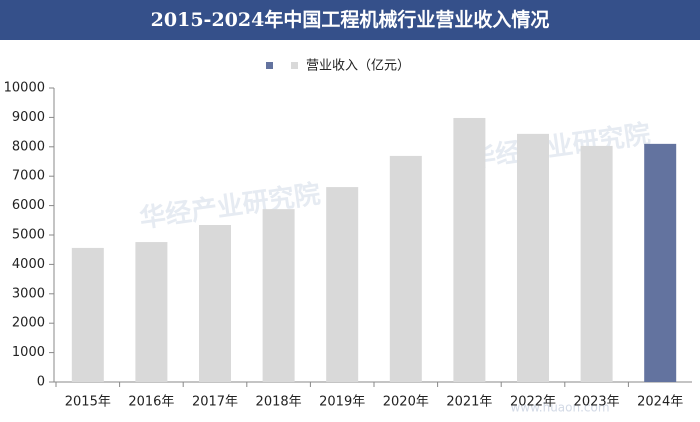 Image resolution: width=700 pixels, height=422 pixels. What do you see at coordinates (559, 408) in the screenshot?
I see `source: www.huaon.com` at bounding box center [559, 408].